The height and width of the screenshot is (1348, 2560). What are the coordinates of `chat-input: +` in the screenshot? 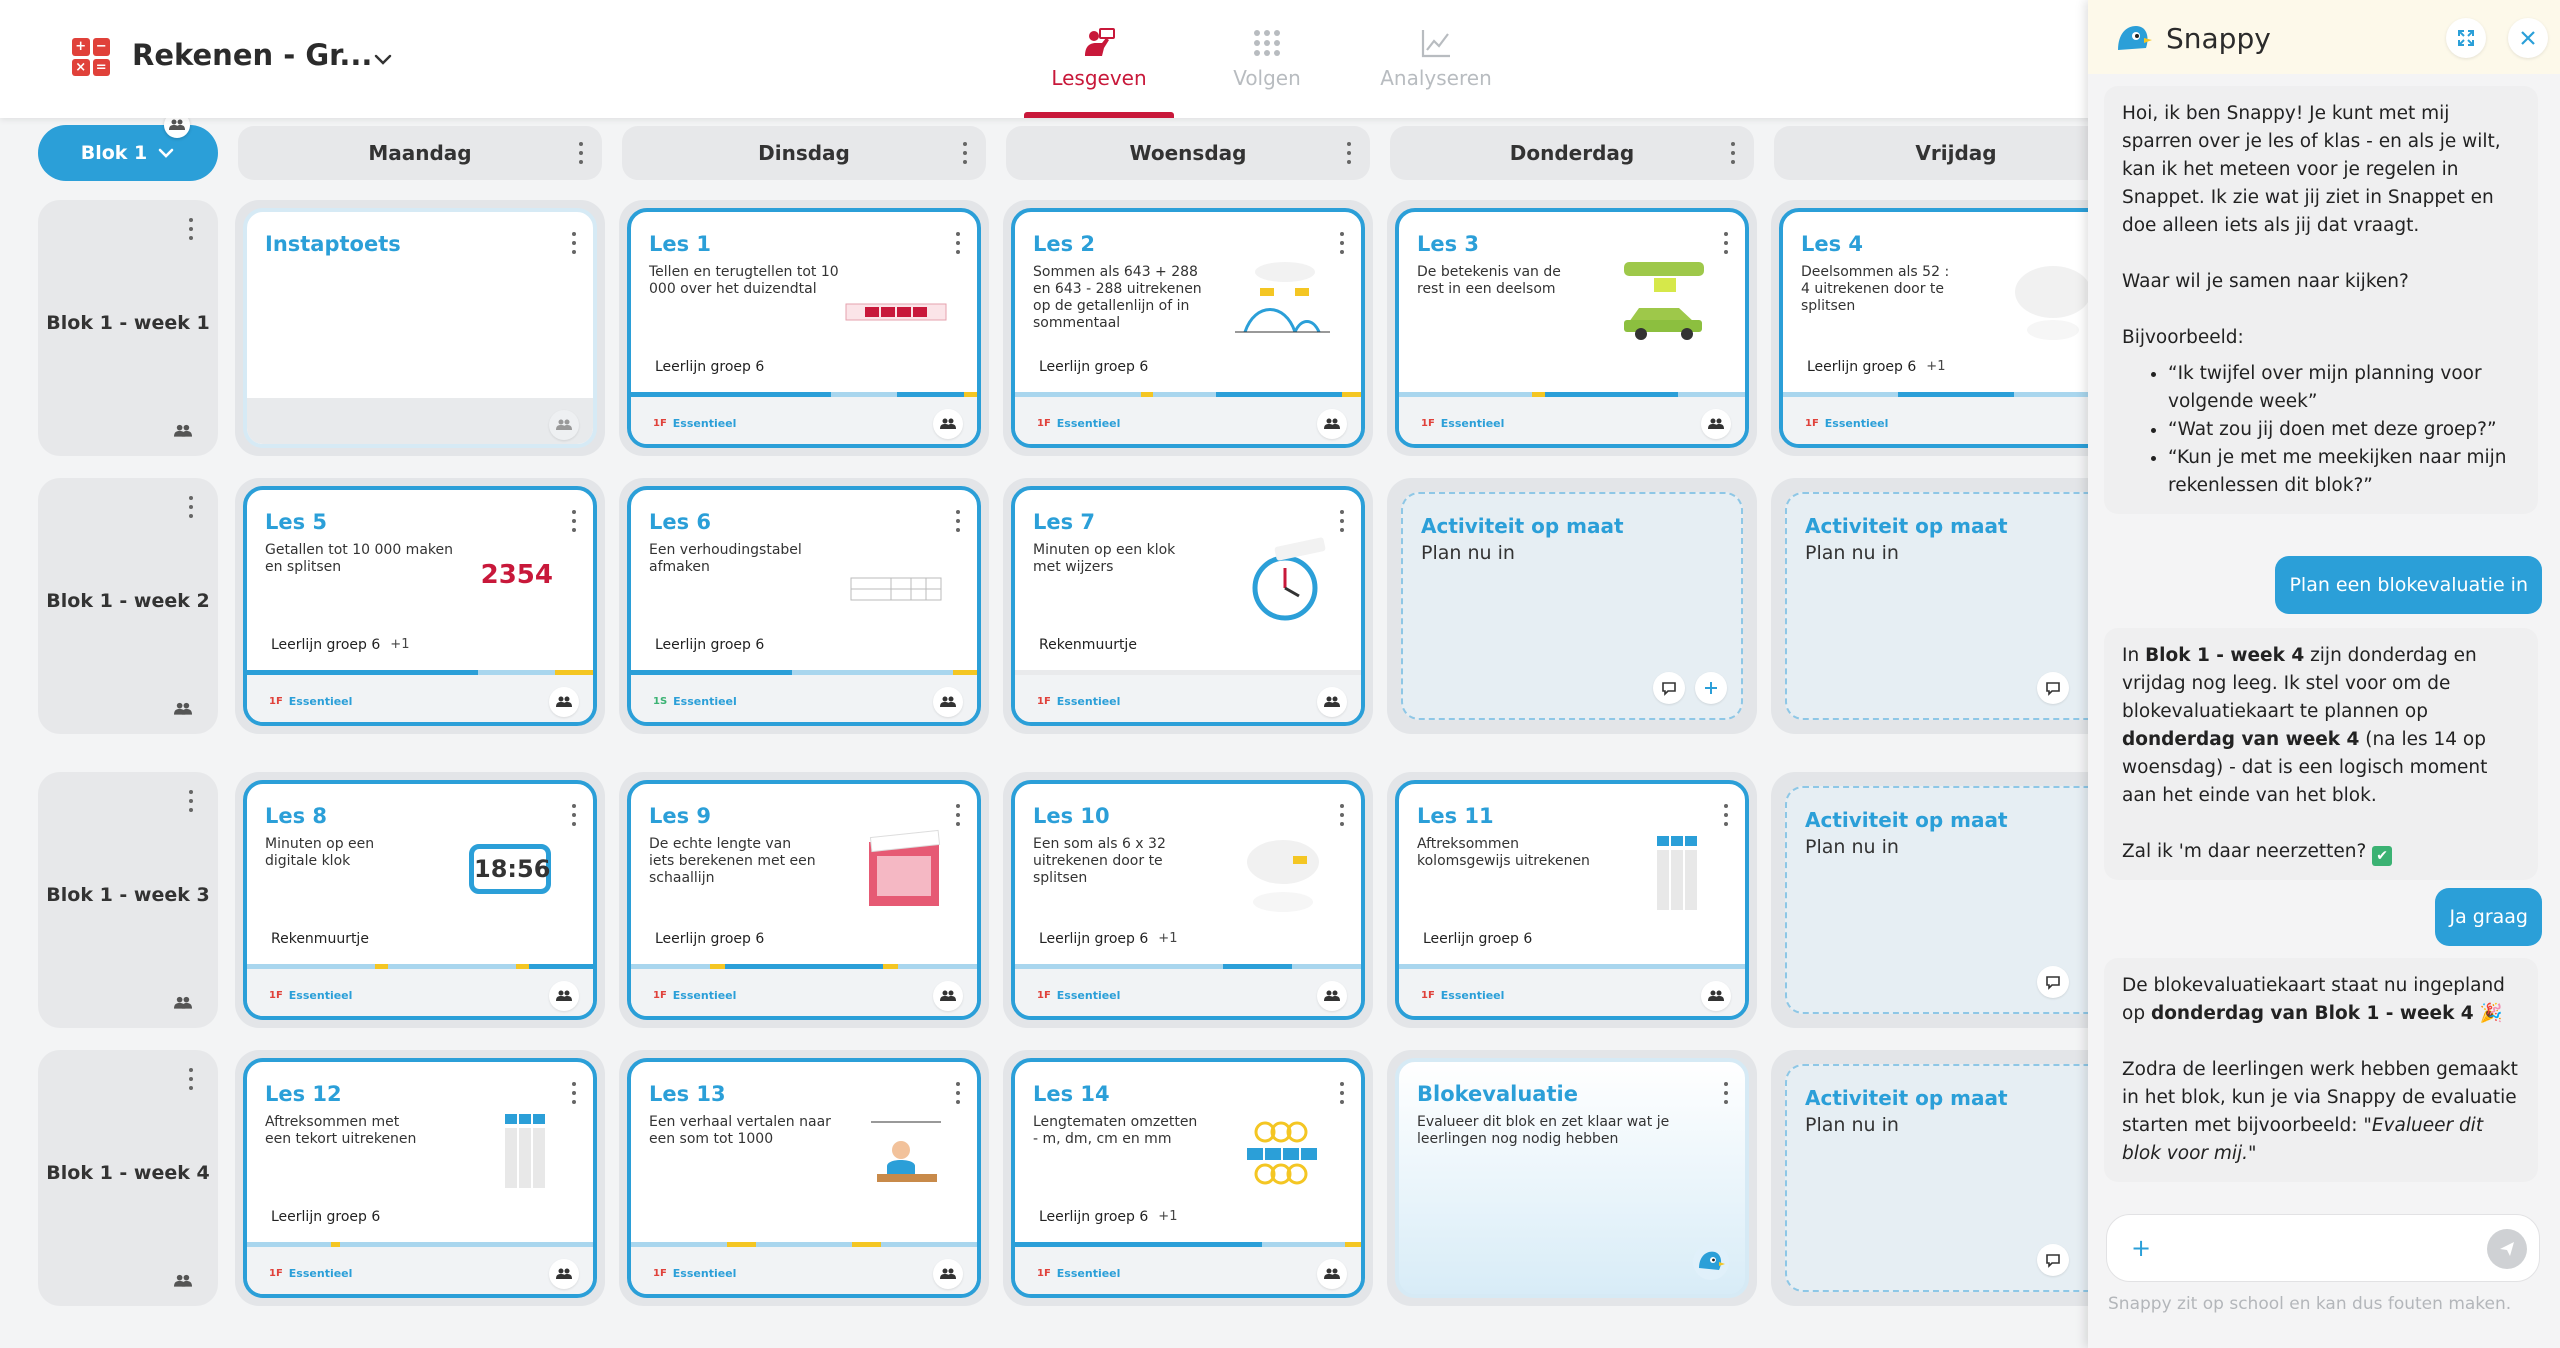 It's located at (2323, 1248).